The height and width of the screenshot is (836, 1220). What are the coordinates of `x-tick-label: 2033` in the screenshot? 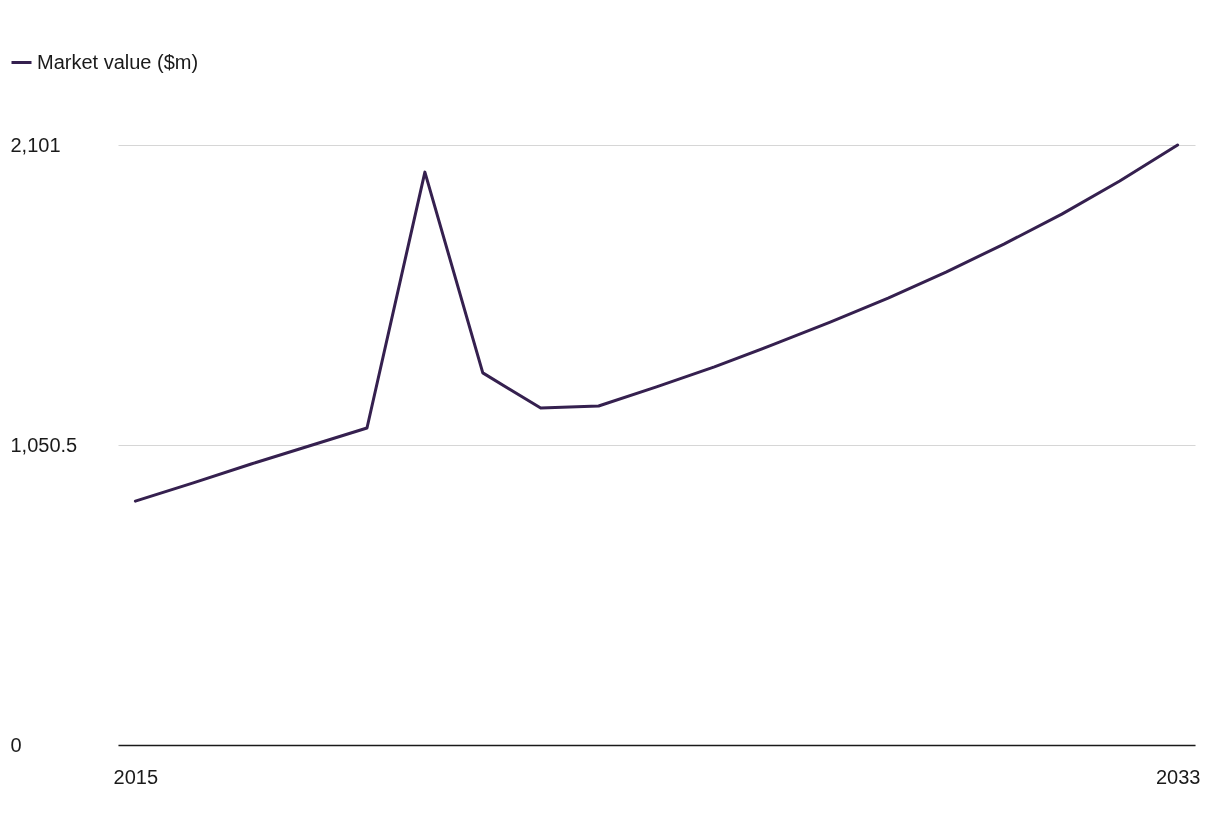 It's located at (1178, 776).